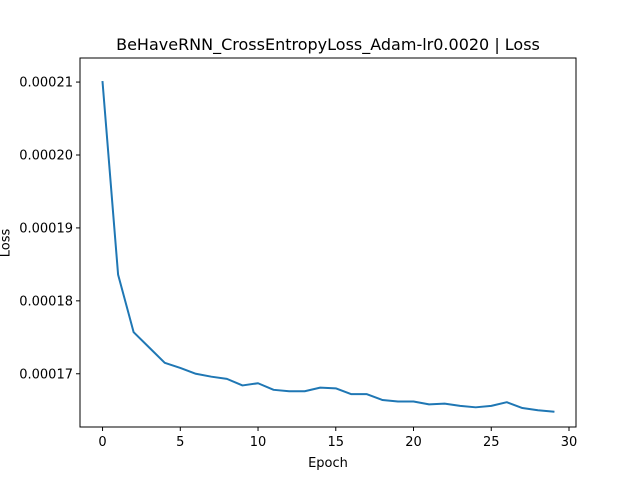 The width and height of the screenshot is (640, 480). I want to click on x-tick-label: 10, so click(258, 442).